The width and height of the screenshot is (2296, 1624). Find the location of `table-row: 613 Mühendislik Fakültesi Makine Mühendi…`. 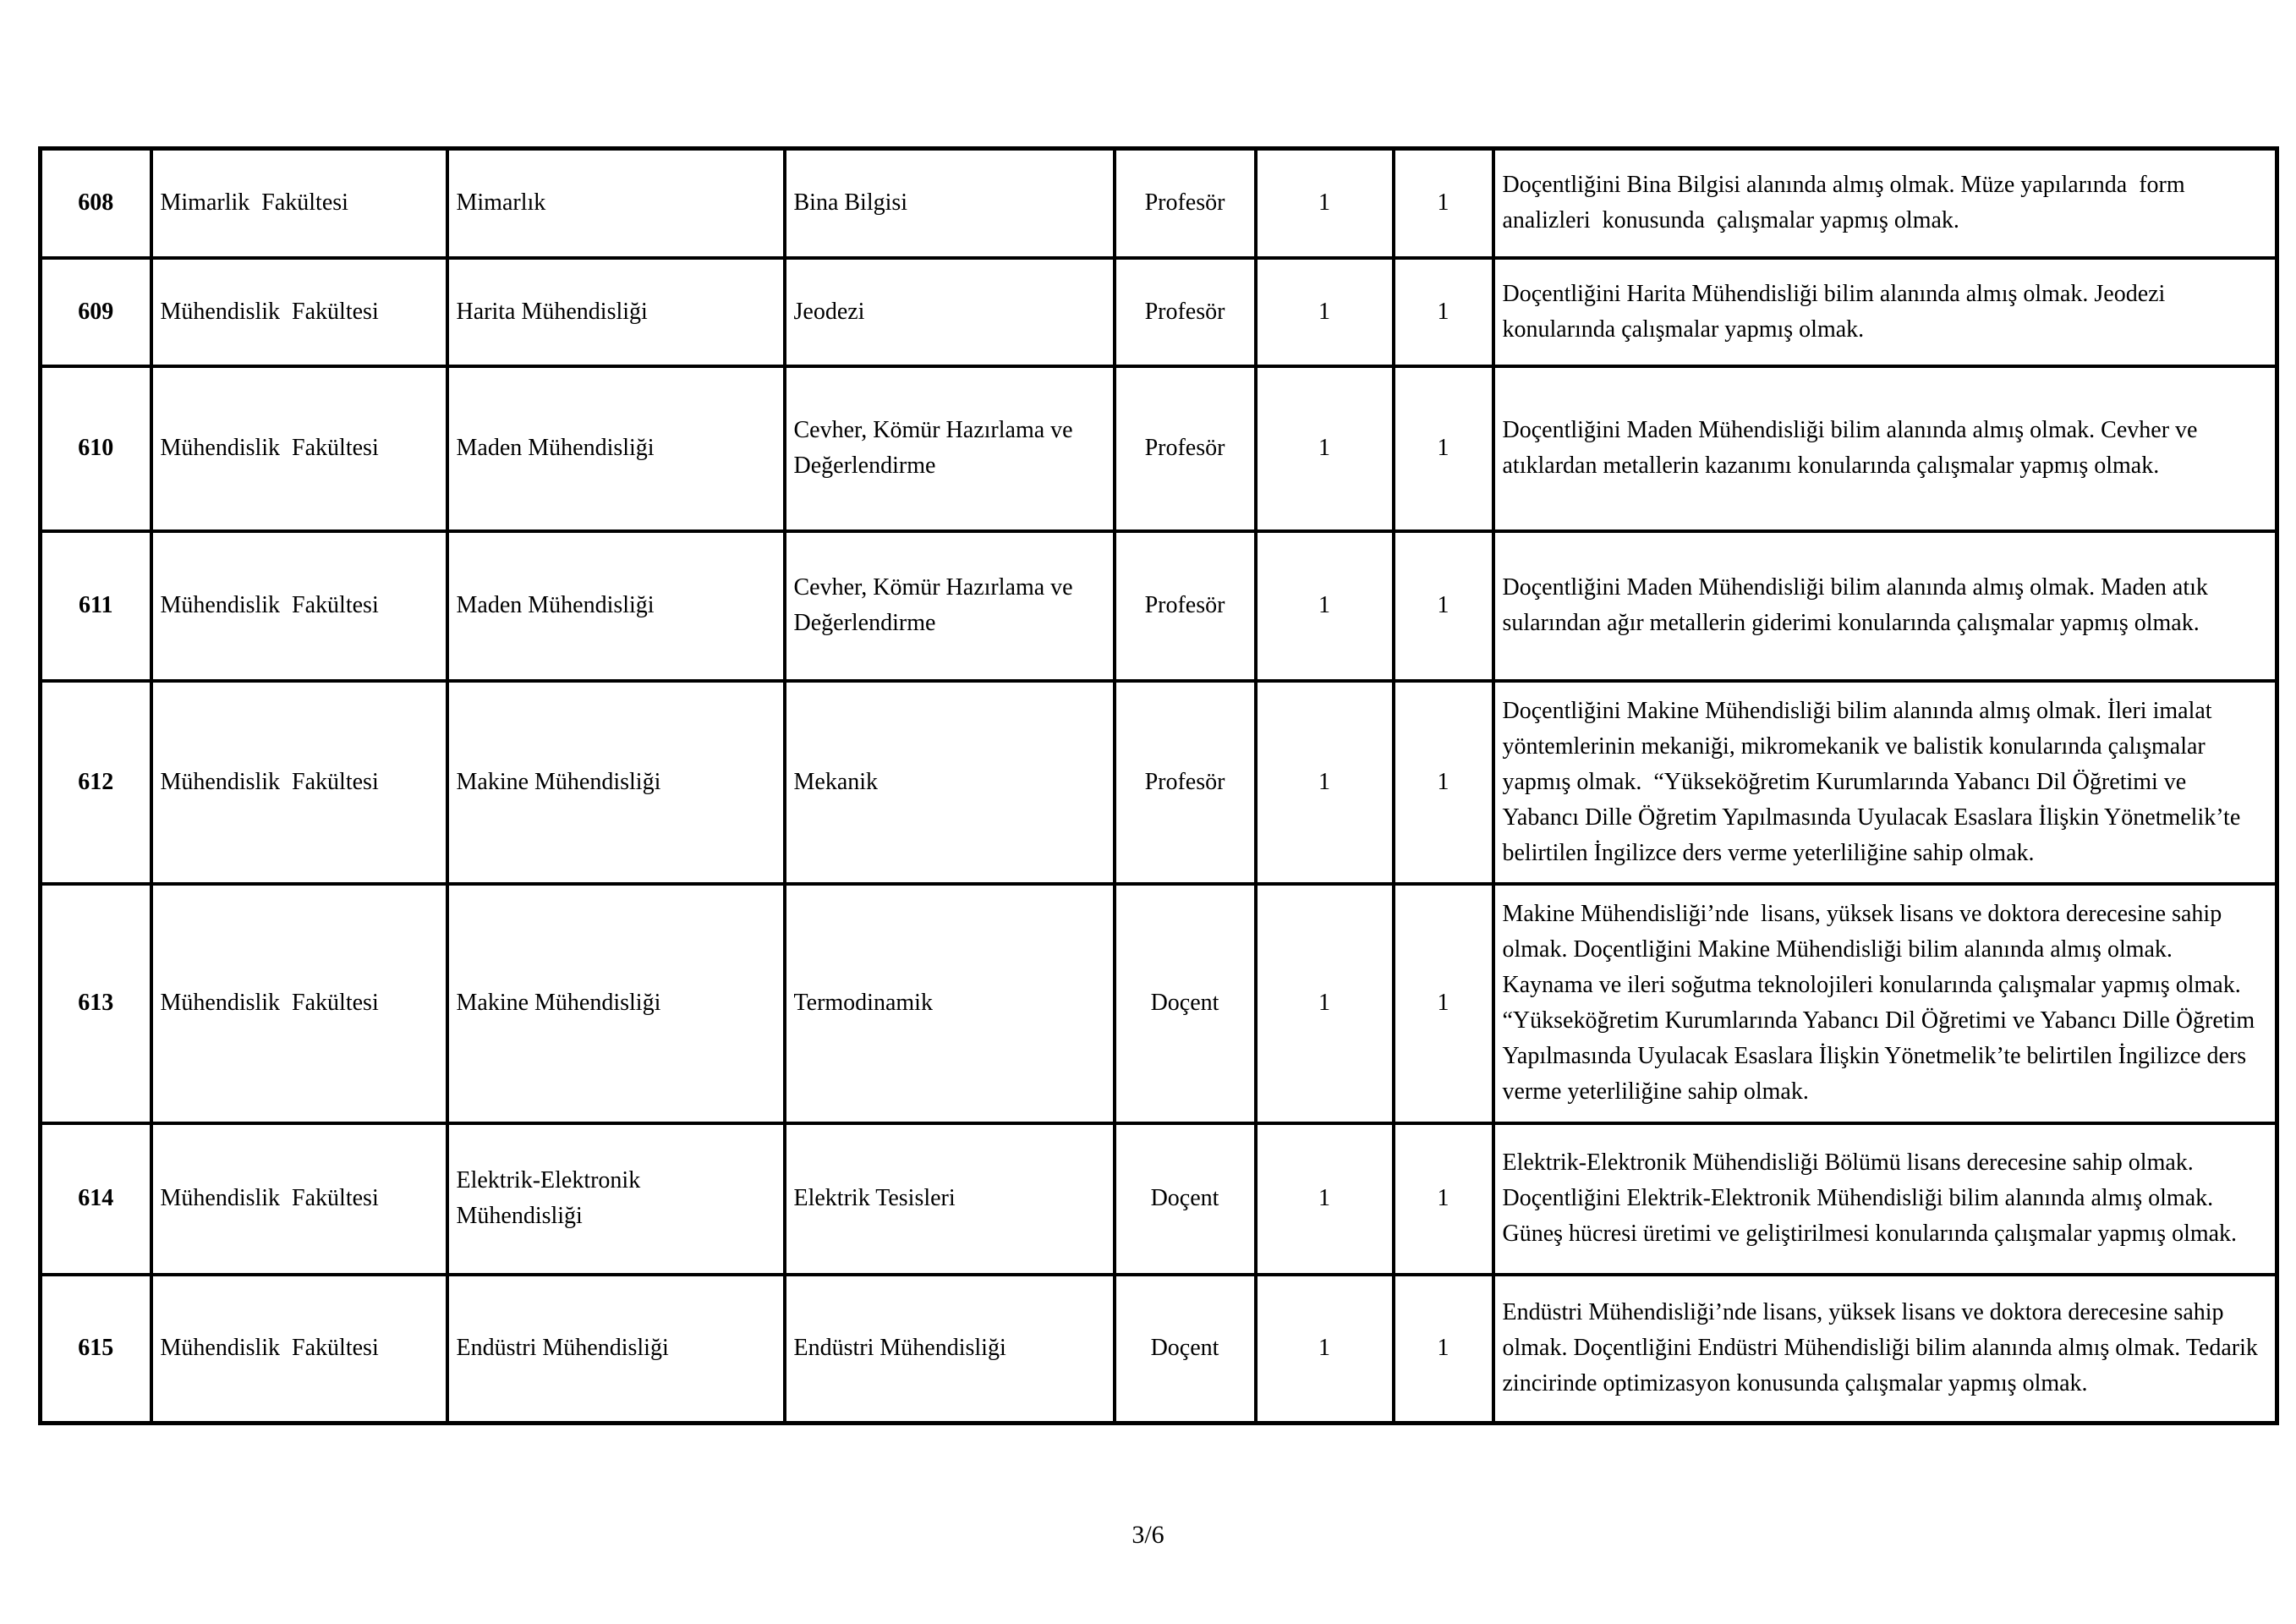

table-row: 613 Mühendislik Fakültesi Makine Mühendi… is located at coordinates (1158, 1003).